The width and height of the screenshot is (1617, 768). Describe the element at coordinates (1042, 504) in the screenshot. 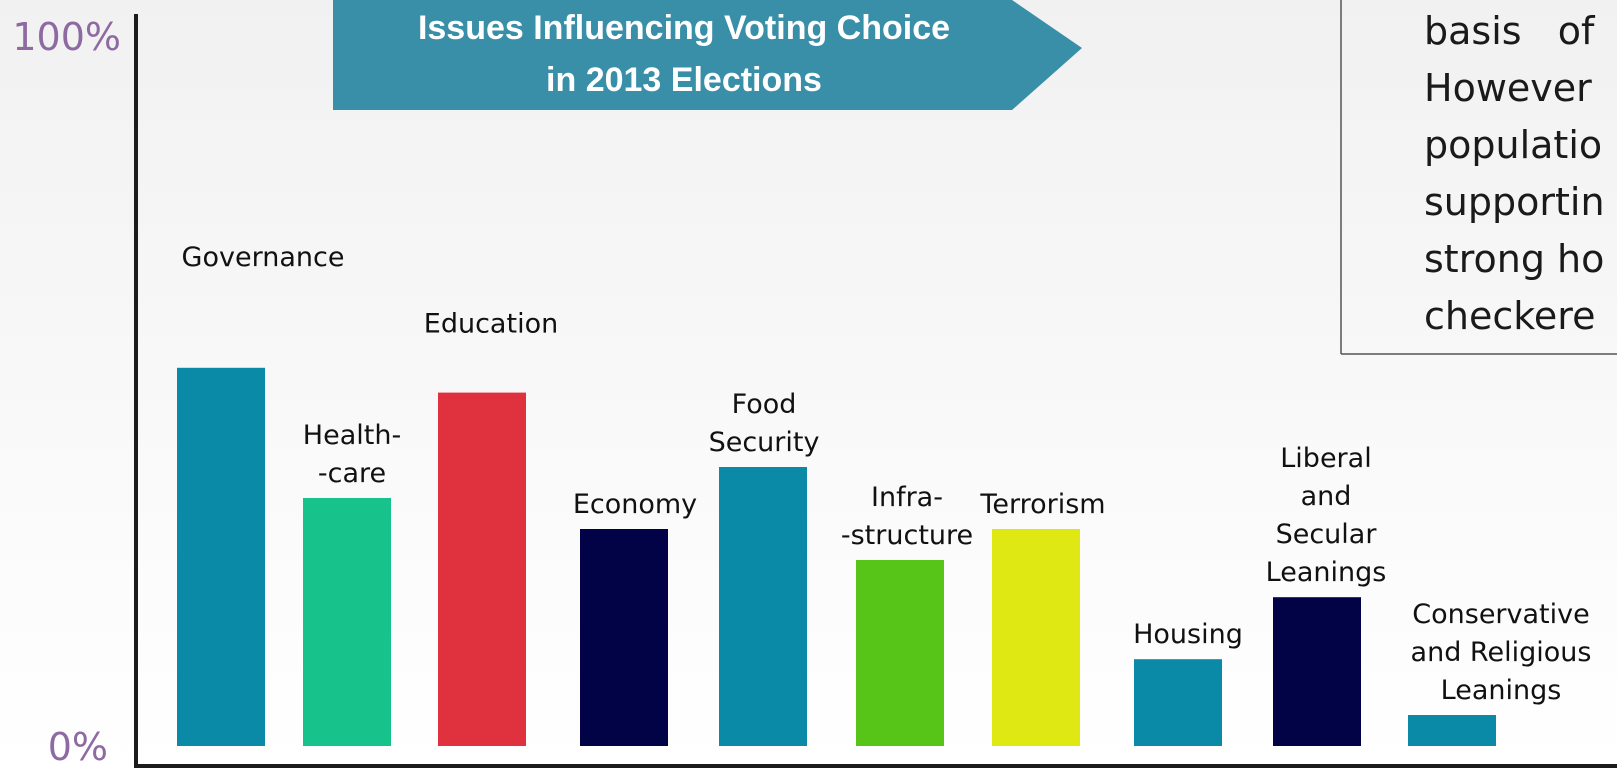

I see `category-label-6-line-0: Terrorism` at that location.